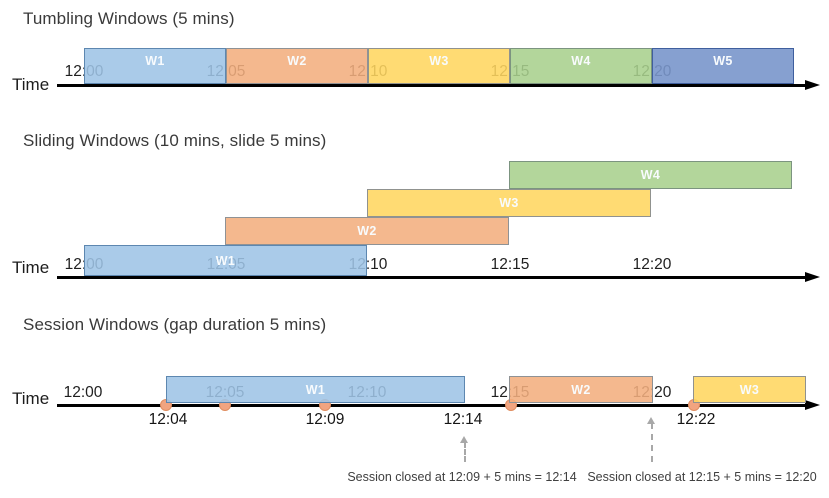 The image size is (829, 498). What do you see at coordinates (463, 419) in the screenshot?
I see `event-time-label: 12:14` at bounding box center [463, 419].